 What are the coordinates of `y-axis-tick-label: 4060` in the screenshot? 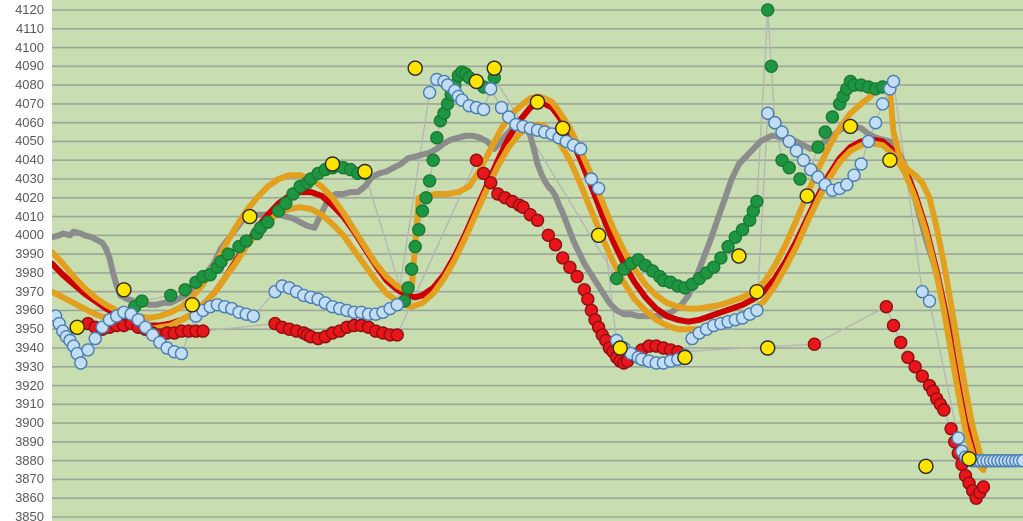 It's located at (29, 122).